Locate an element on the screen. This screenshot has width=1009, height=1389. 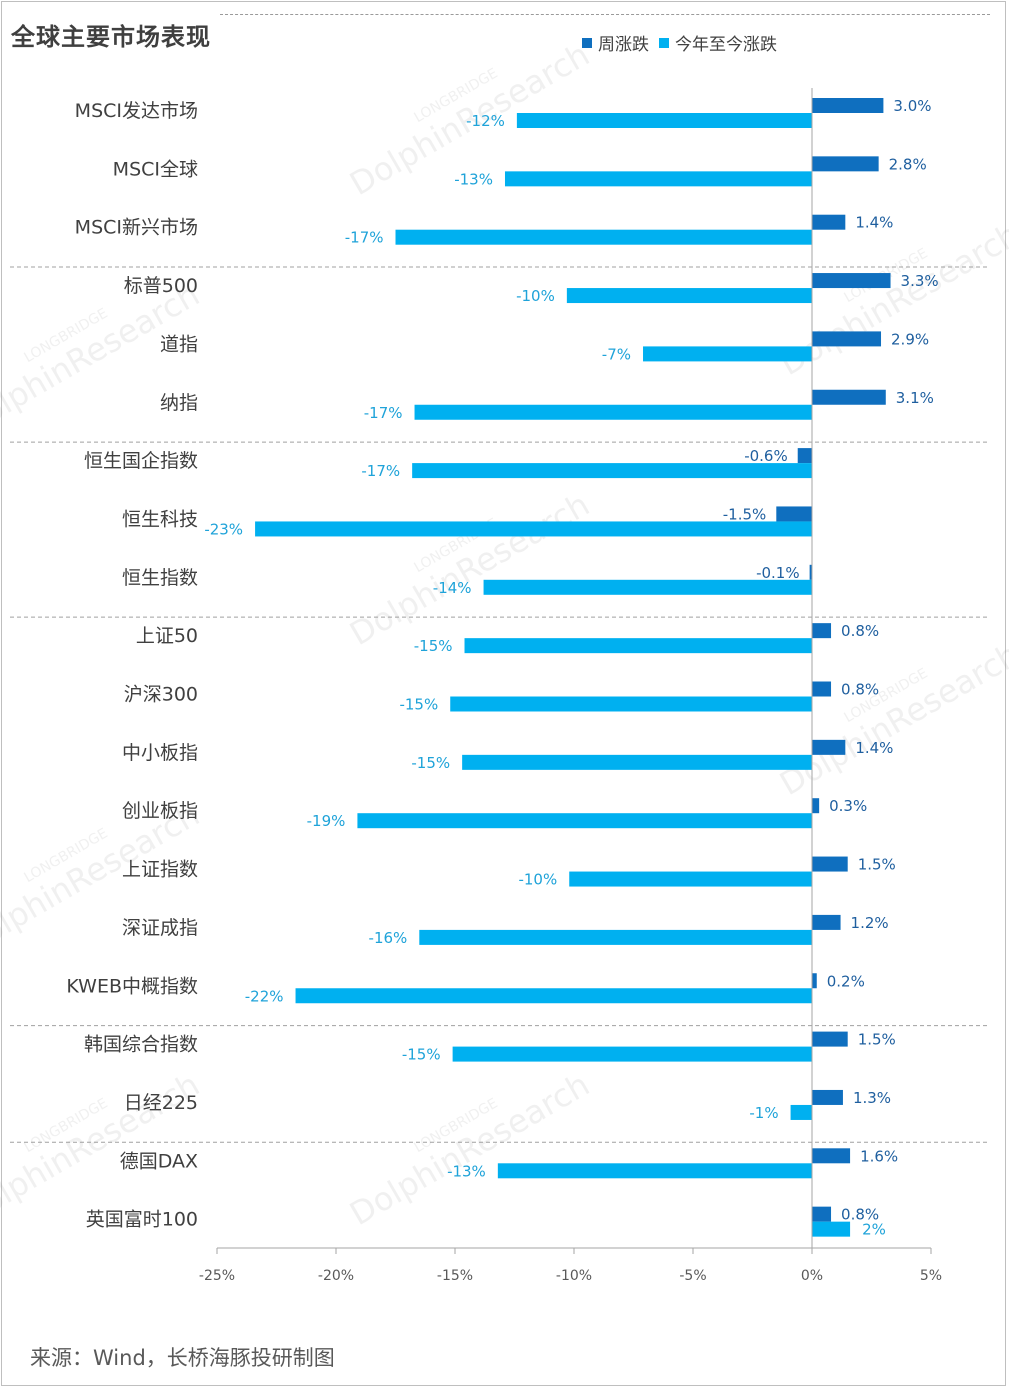
data-label-weekly: 1.3% is located at coordinates (872, 1098).